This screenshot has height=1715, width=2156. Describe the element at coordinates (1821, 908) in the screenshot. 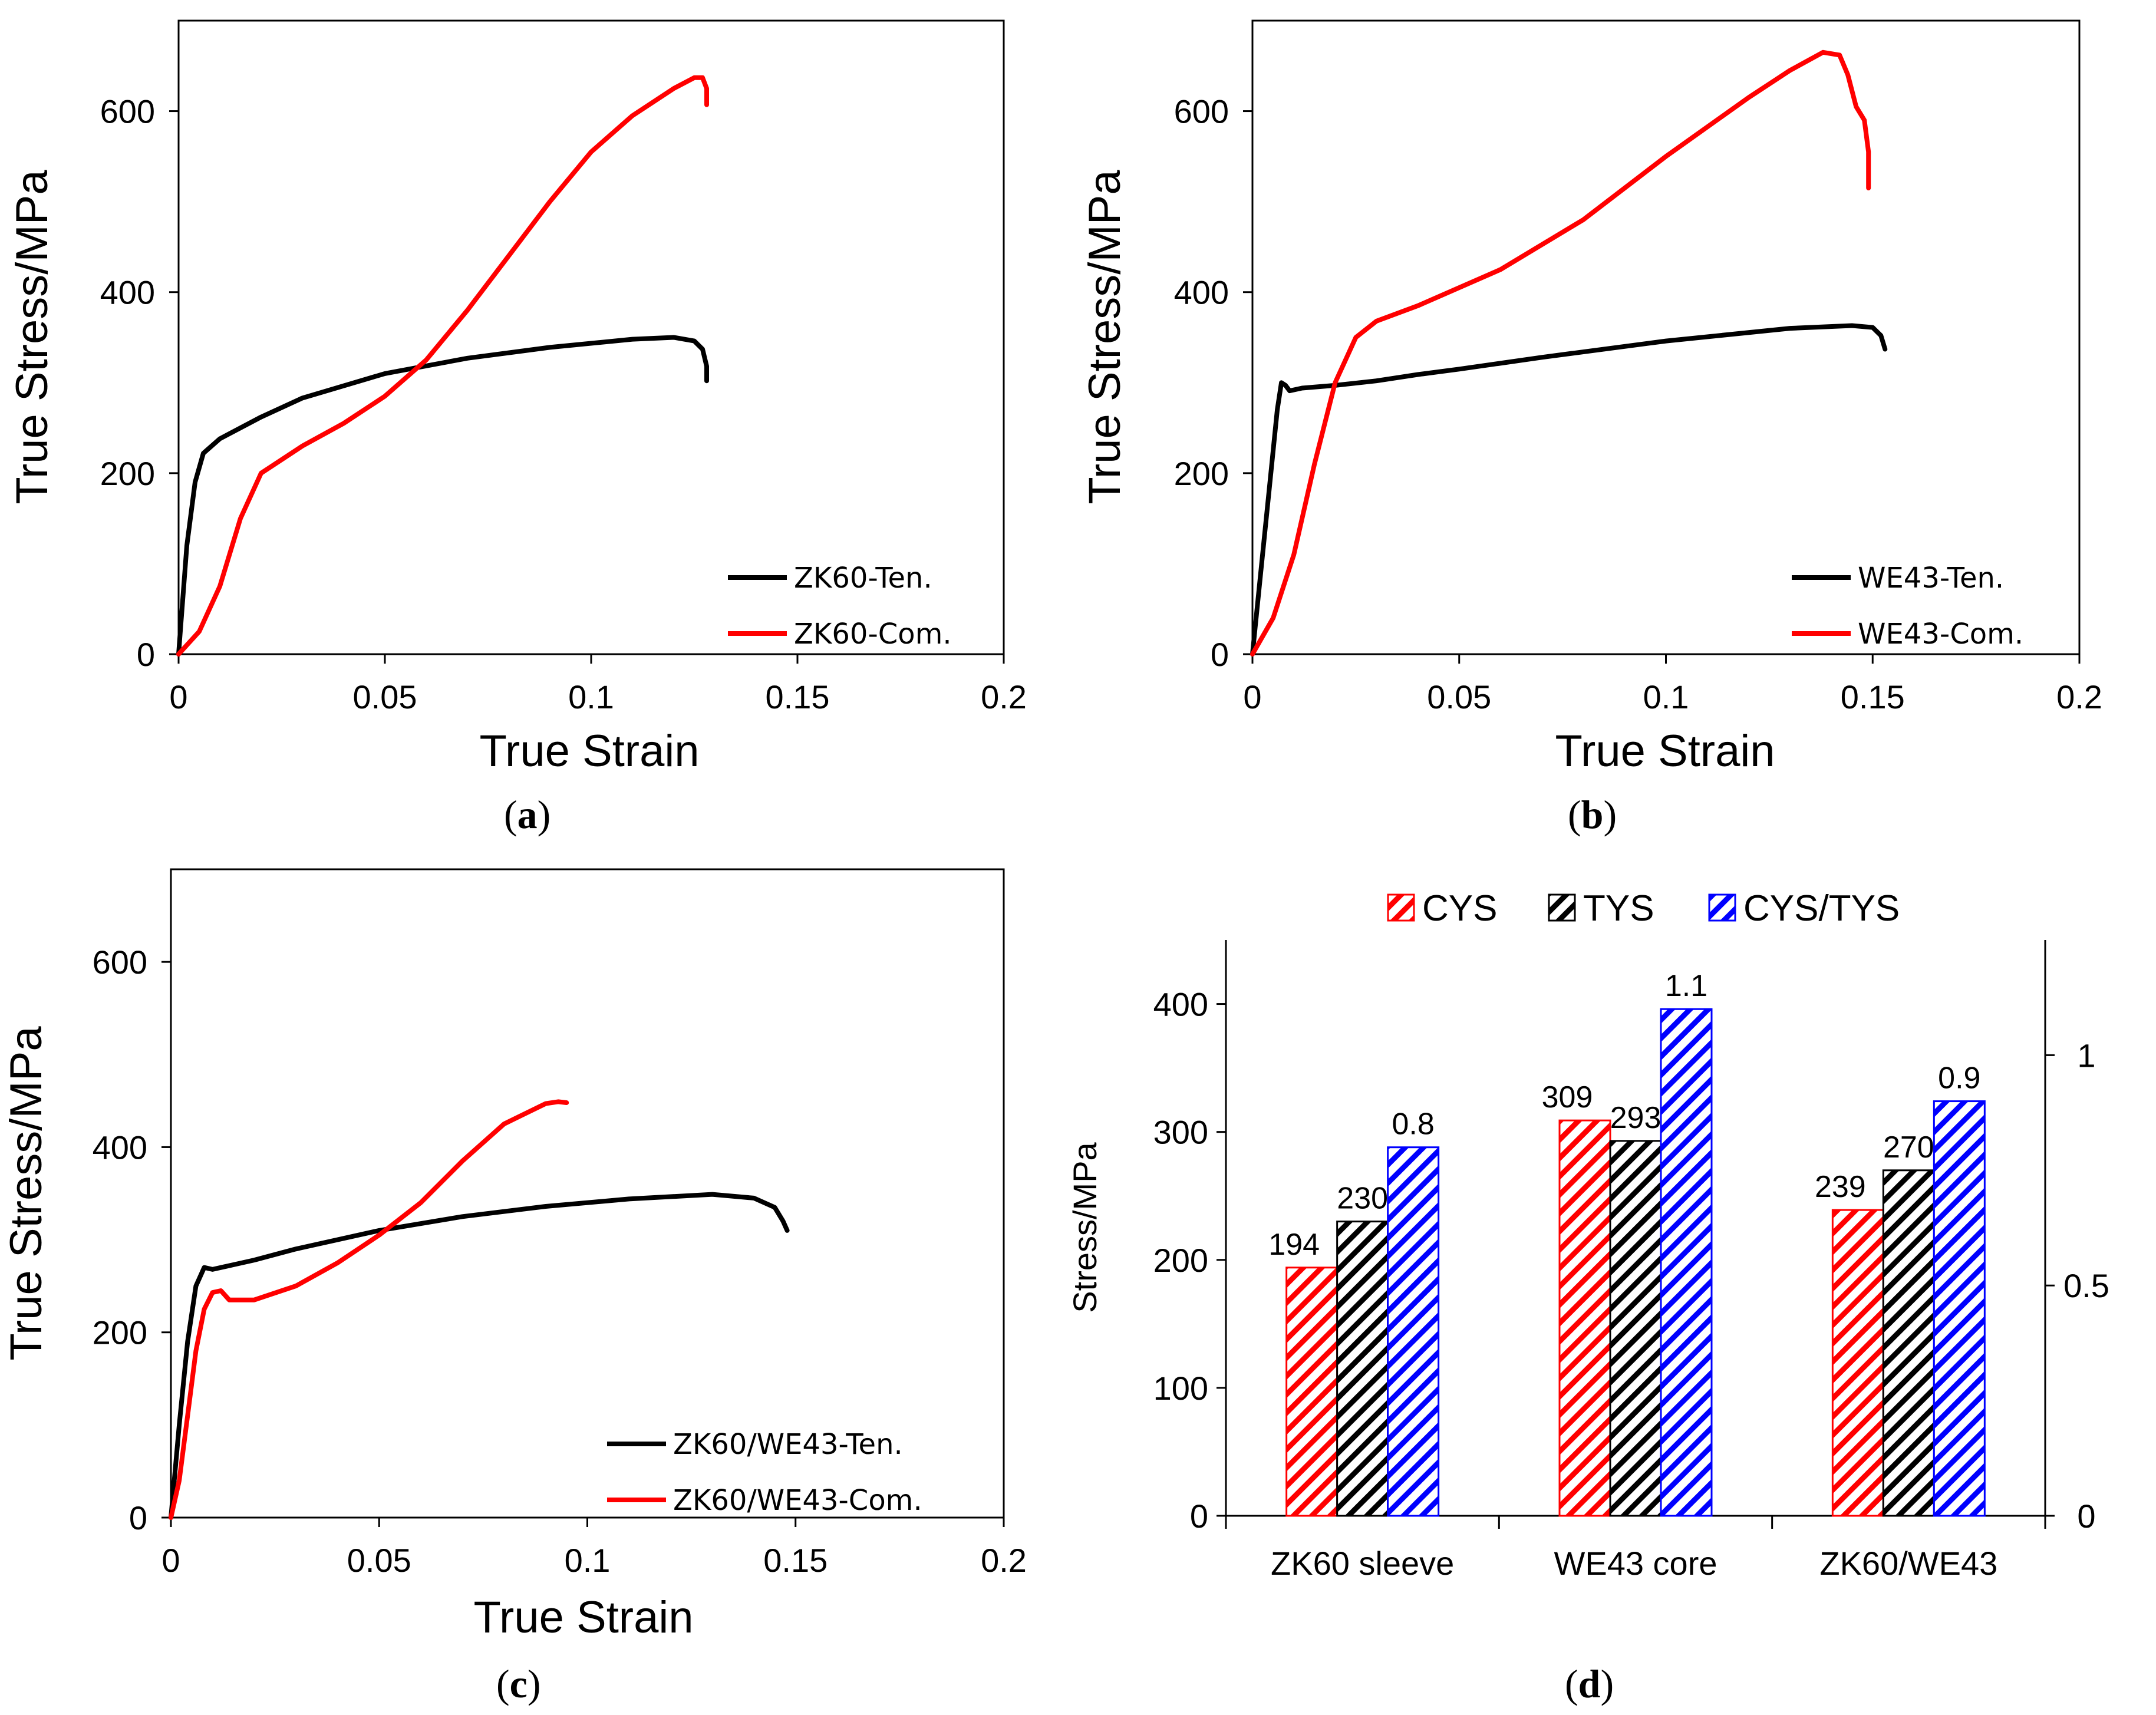

I see `legend-label: CYS/TYS` at that location.